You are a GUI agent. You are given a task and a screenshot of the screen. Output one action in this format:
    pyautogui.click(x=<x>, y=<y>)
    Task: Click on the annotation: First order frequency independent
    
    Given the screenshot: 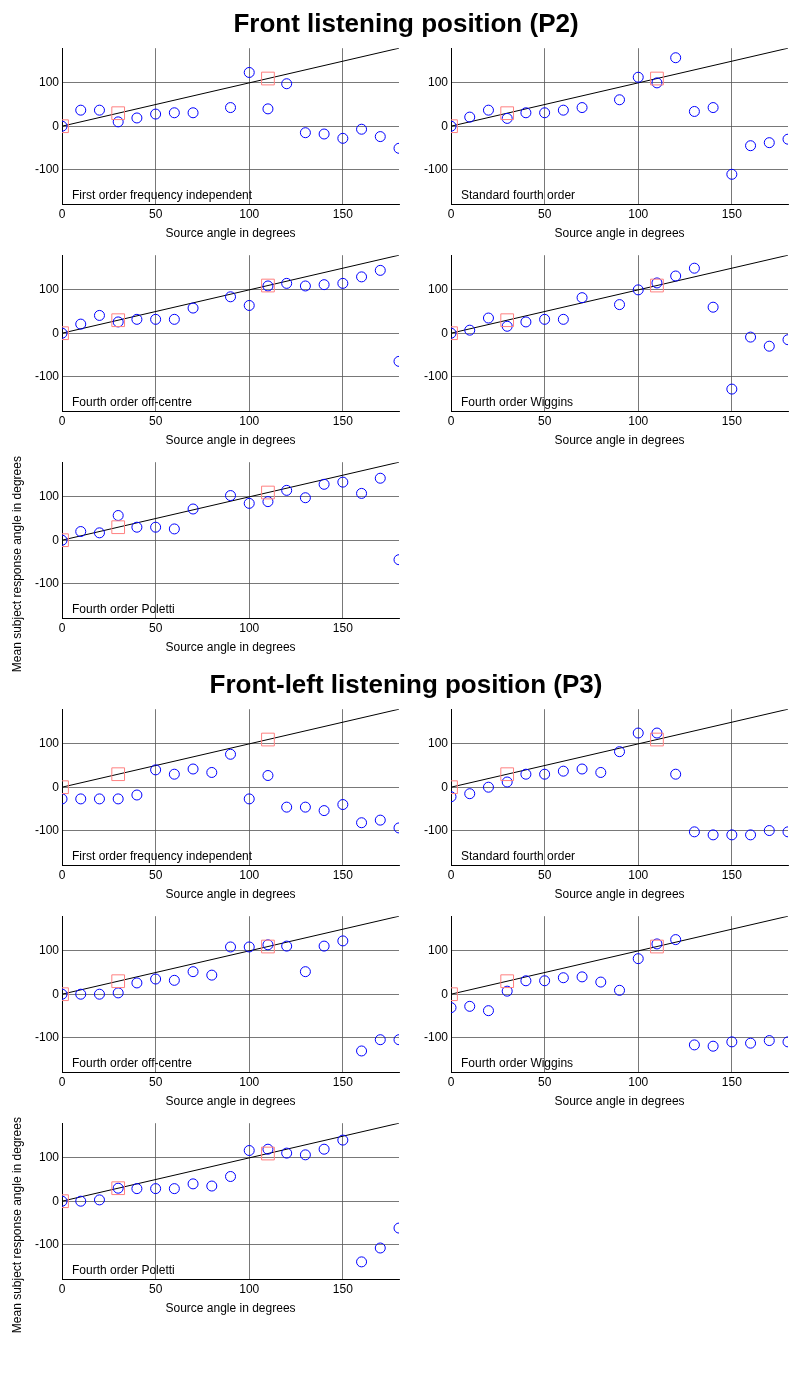 What is the action you would take?
    pyautogui.click(x=162, y=194)
    